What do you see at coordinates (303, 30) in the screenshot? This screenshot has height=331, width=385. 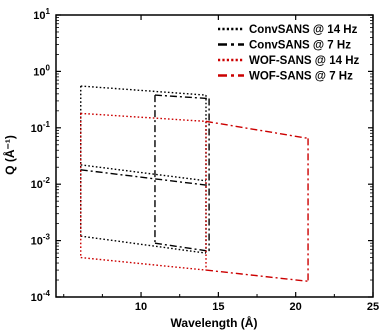 I see `legend-entry-label: ConvSANS @ 14 Hz` at bounding box center [303, 30].